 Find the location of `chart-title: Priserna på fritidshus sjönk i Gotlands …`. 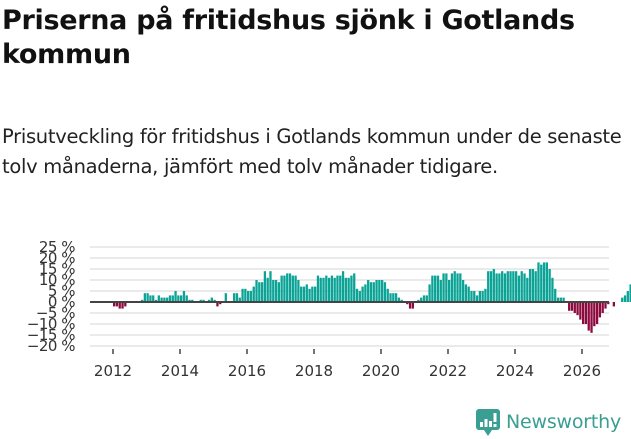

chart-title: Priserna på fritidshus sjönk i Gotlands … is located at coordinates (288, 37).